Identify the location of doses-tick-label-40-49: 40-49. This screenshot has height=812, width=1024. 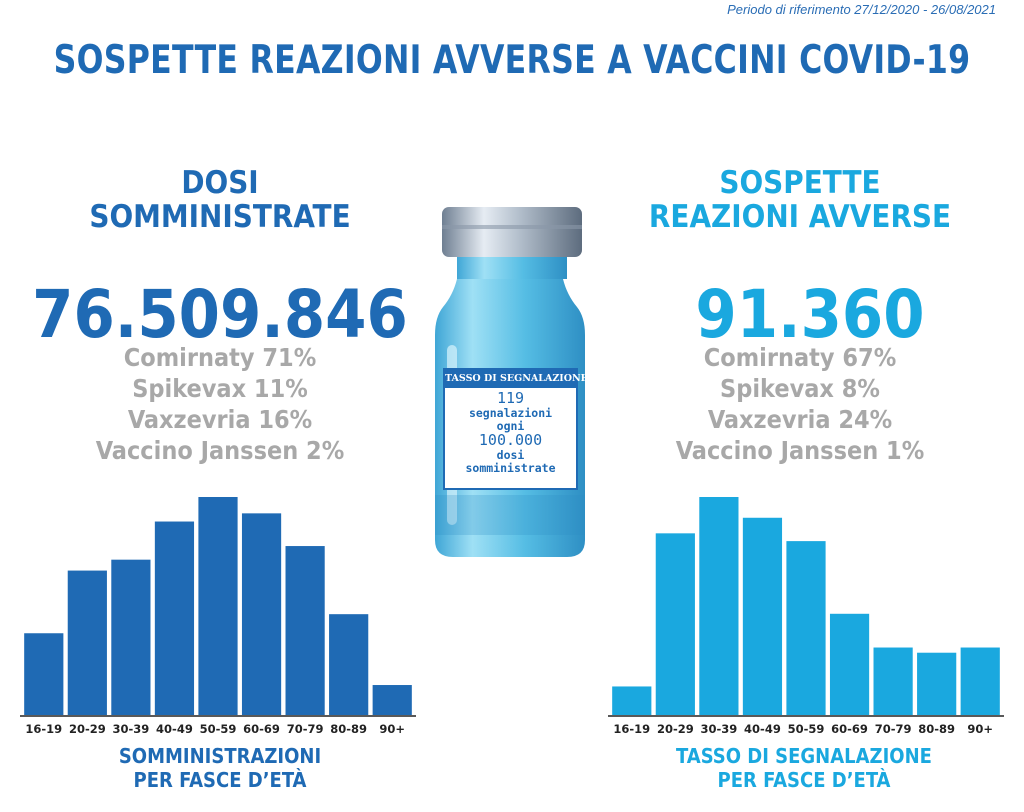
(174, 729).